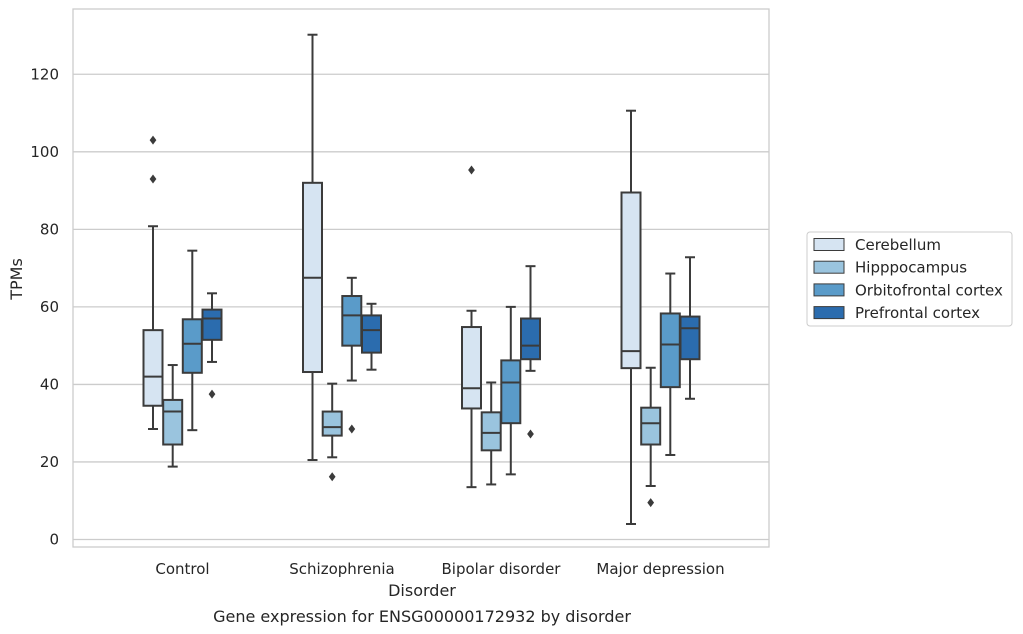 The height and width of the screenshot is (634, 1023). Describe the element at coordinates (422, 590) in the screenshot. I see `x-axis-label: Disorder` at that location.